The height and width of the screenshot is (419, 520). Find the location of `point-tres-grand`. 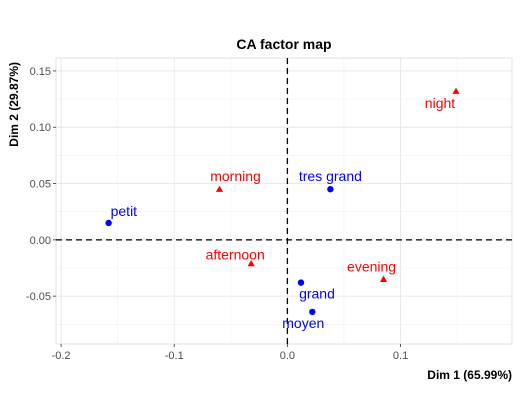

point-tres-grand is located at coordinates (330, 189).